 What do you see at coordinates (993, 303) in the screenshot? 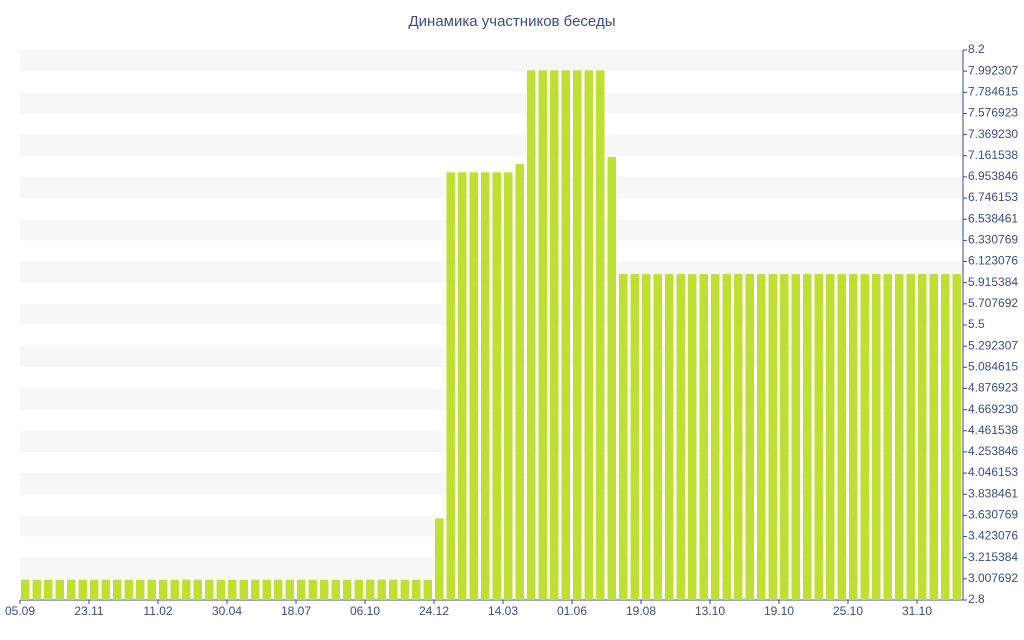
I see `y-tick-label: 5.707692` at bounding box center [993, 303].